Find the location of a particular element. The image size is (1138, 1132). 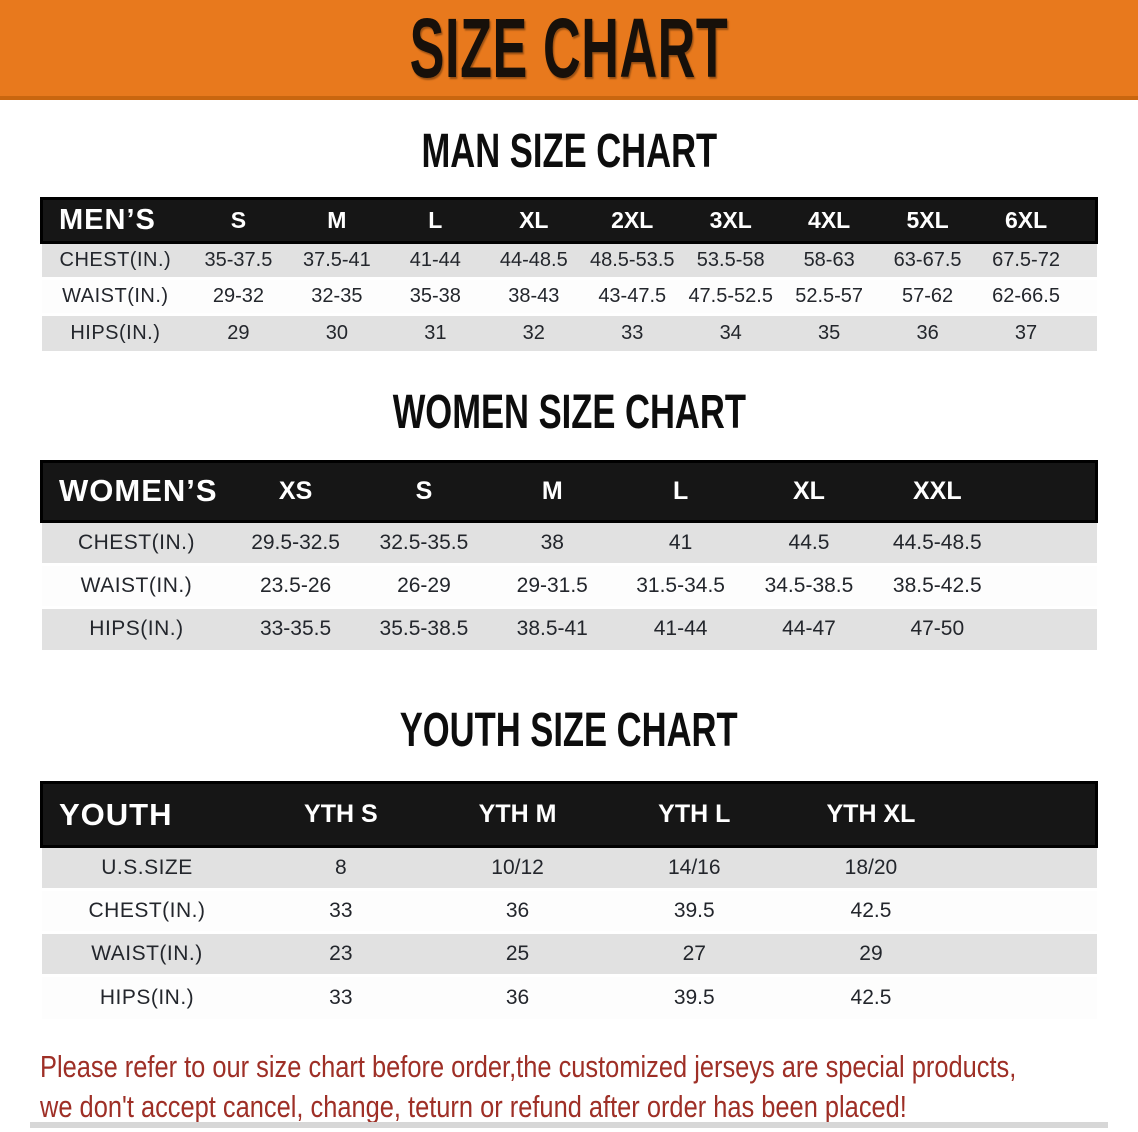

size-value-cell: 34.5-38.5 is located at coordinates (809, 585).